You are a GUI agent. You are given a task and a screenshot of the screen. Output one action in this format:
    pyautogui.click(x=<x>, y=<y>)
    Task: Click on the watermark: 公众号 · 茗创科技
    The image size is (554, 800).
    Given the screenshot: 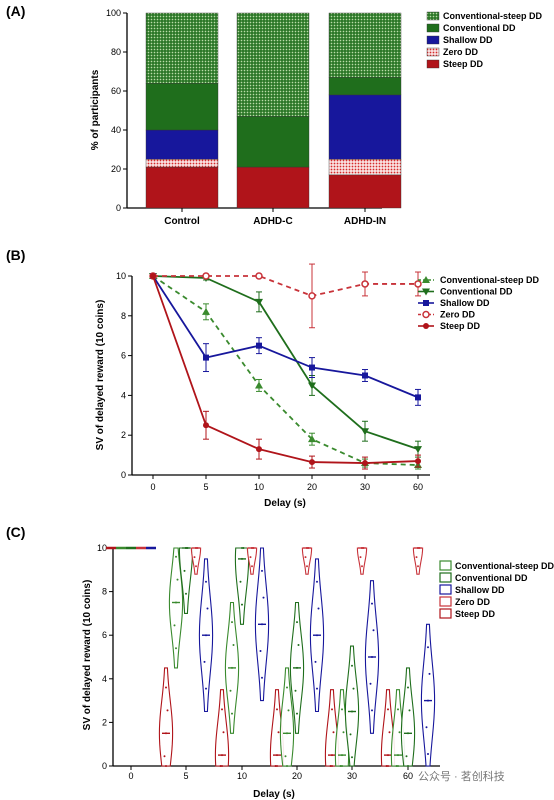 What is the action you would take?
    pyautogui.click(x=461, y=776)
    